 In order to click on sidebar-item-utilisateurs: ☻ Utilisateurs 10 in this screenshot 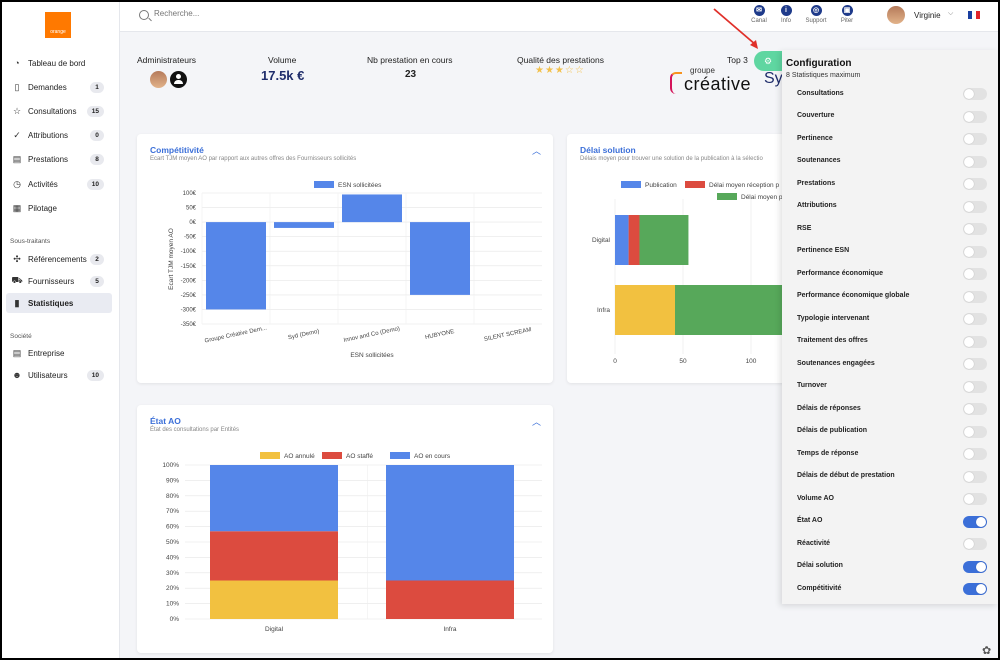, I will do `click(59, 375)`.